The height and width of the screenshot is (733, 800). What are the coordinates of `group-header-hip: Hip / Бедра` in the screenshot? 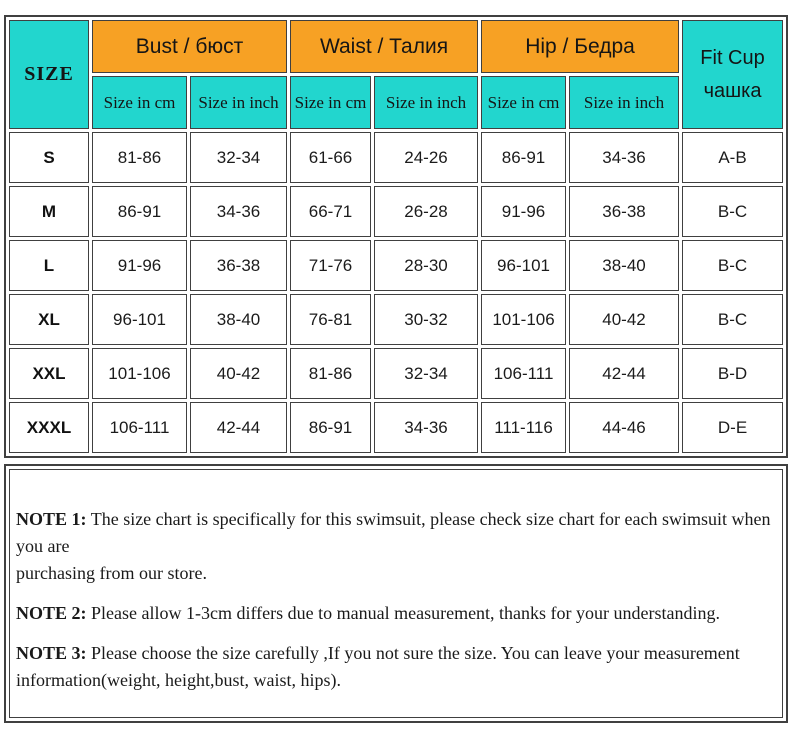 It's located at (580, 46).